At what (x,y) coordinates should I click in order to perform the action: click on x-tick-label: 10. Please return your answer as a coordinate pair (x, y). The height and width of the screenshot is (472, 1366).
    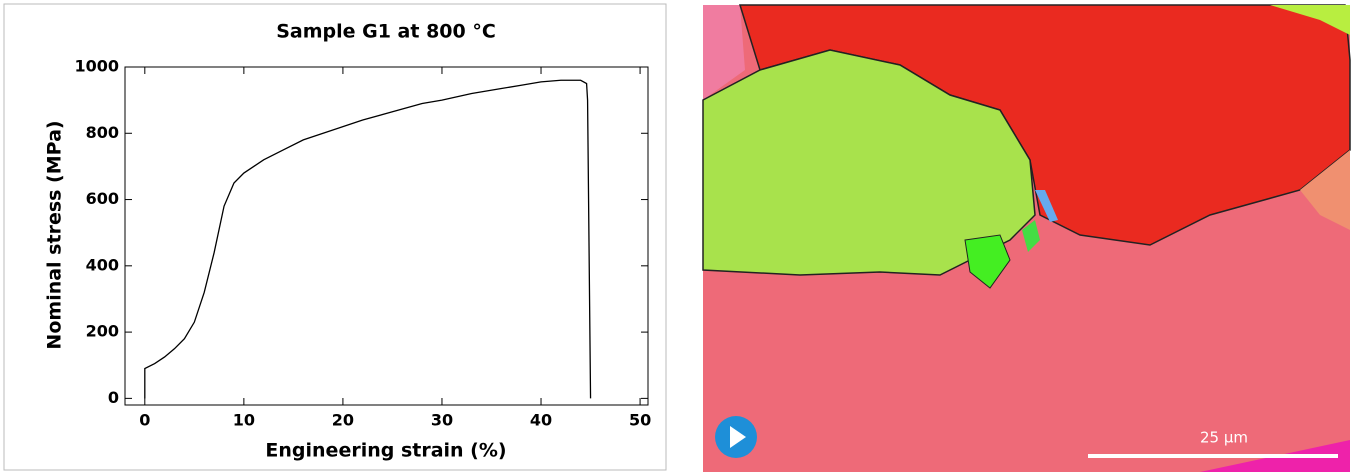
    Looking at the image, I should click on (244, 420).